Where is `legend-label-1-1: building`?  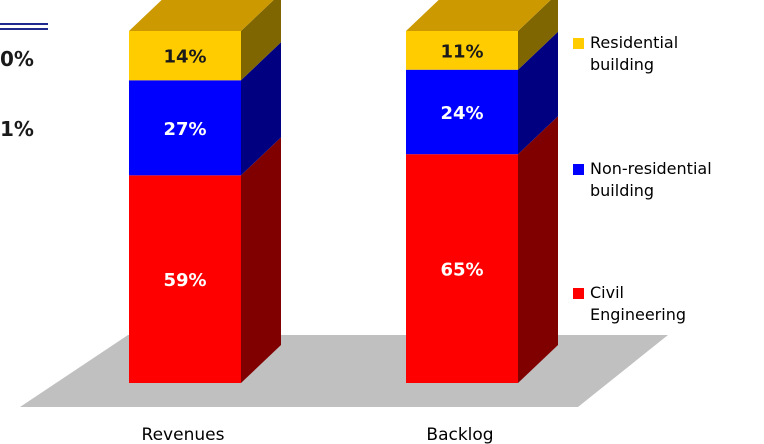
legend-label-1-1: building is located at coordinates (622, 190).